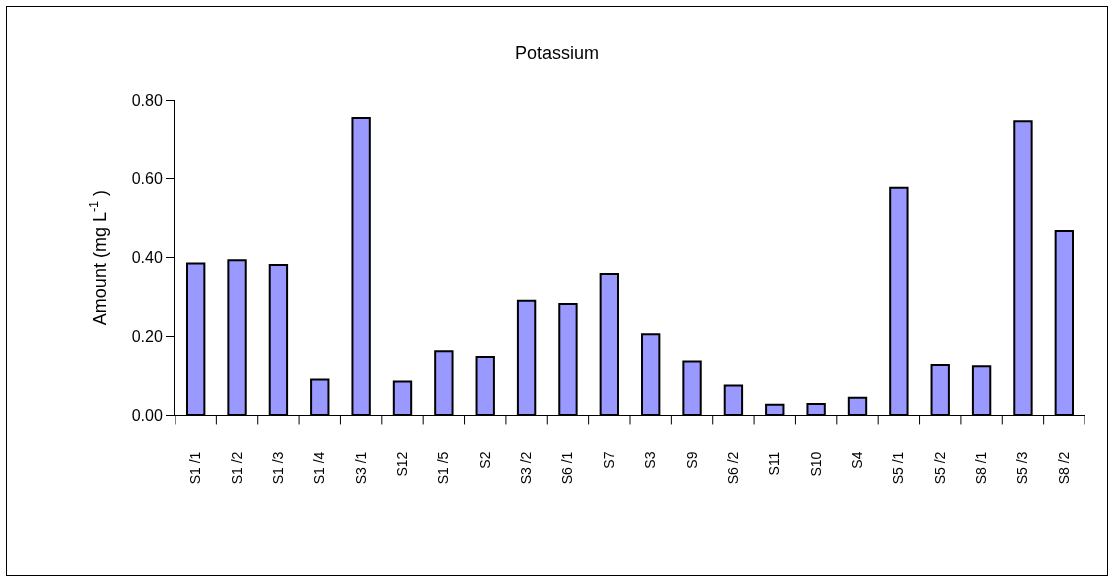  Describe the element at coordinates (898, 468) in the screenshot. I see `x-tick-label: S5 /1` at that location.